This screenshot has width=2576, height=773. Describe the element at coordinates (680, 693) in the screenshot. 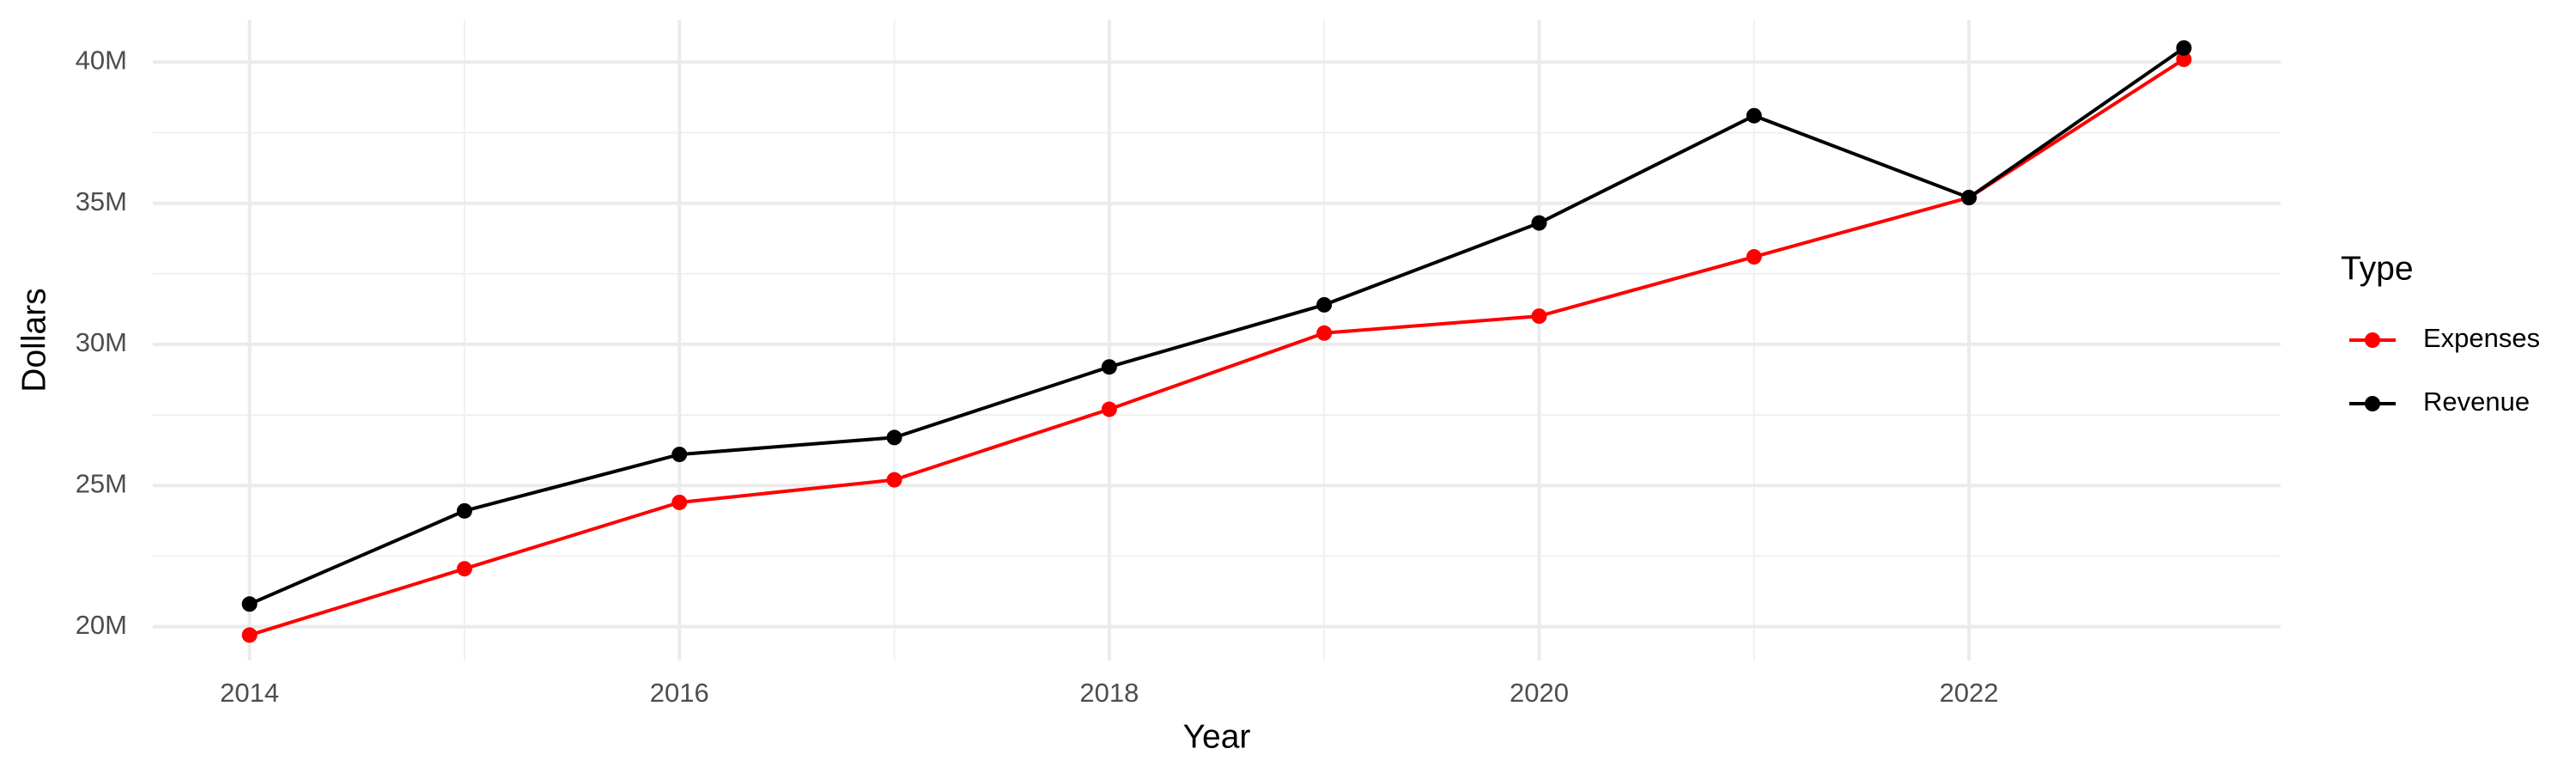

I see `x-tick-label: 2016` at that location.